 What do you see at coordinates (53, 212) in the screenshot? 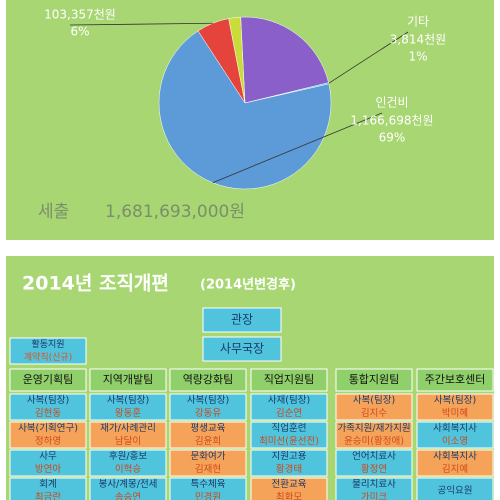
I see `total-name: 세출` at bounding box center [53, 212].